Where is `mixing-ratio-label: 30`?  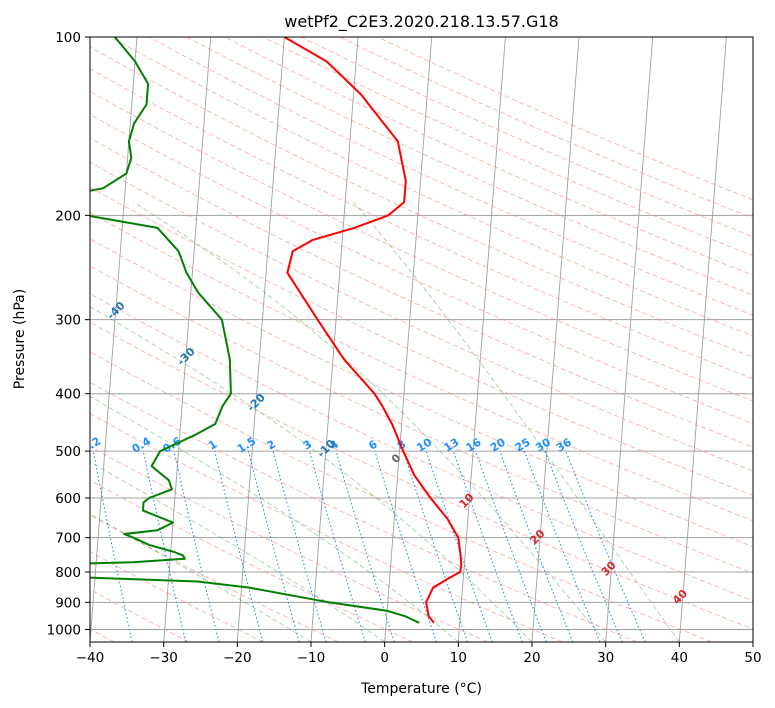 mixing-ratio-label: 30 is located at coordinates (543, 444).